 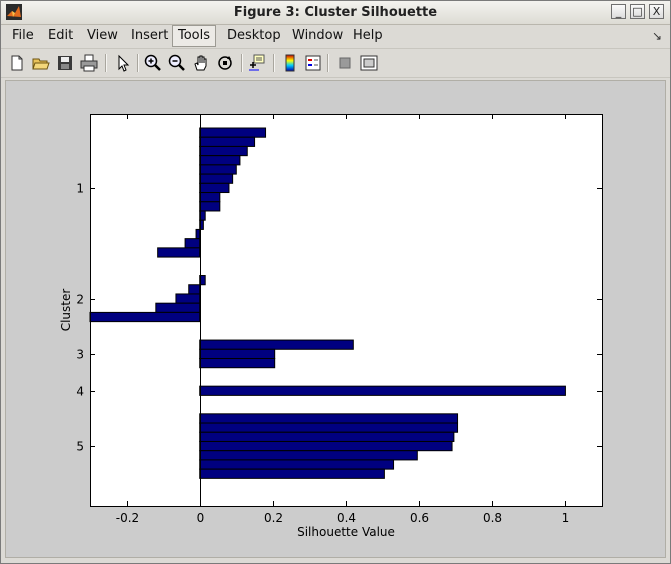 What do you see at coordinates (17, 63) in the screenshot?
I see `new-file-icon` at bounding box center [17, 63].